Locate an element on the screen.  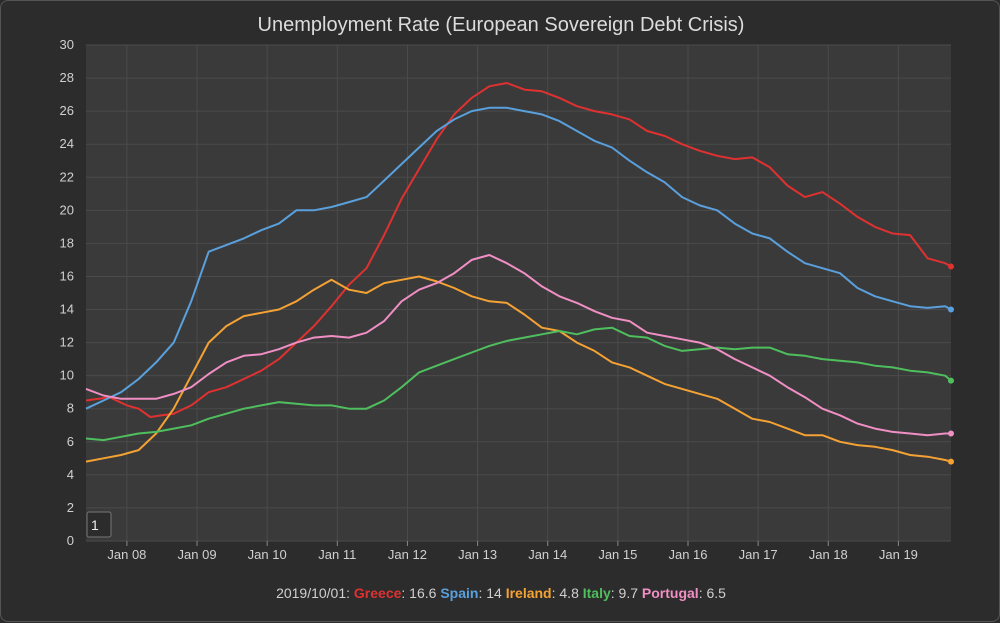
x-tick-label: Jan 16 is located at coordinates (687, 554).